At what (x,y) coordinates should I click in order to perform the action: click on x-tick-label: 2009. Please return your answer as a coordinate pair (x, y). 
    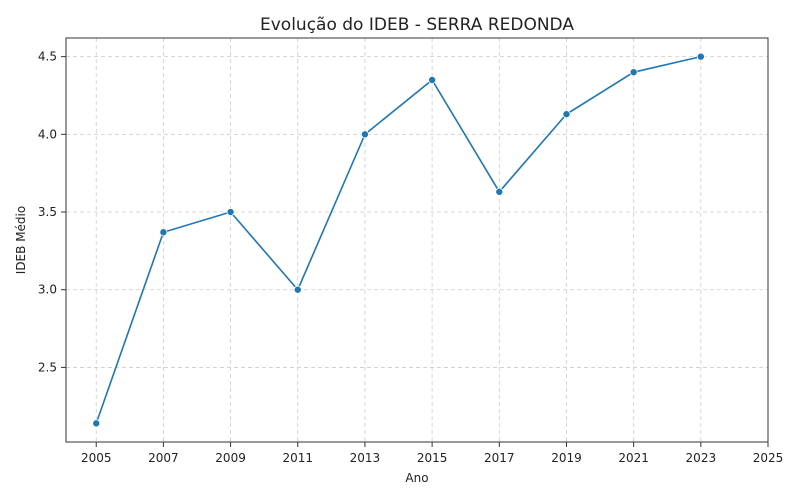
    Looking at the image, I should click on (230, 458).